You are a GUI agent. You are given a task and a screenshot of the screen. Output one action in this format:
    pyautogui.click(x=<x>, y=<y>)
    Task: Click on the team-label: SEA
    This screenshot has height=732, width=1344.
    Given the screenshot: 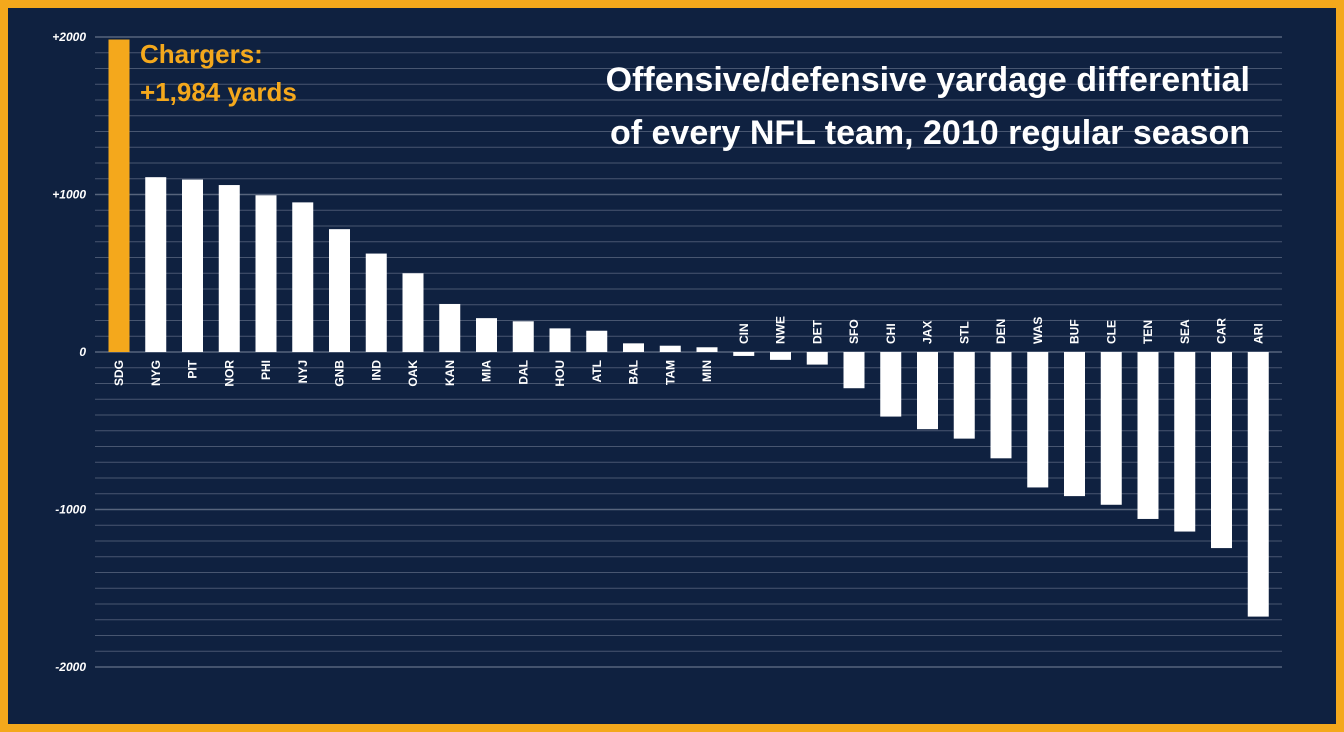 What is the action you would take?
    pyautogui.click(x=1185, y=331)
    